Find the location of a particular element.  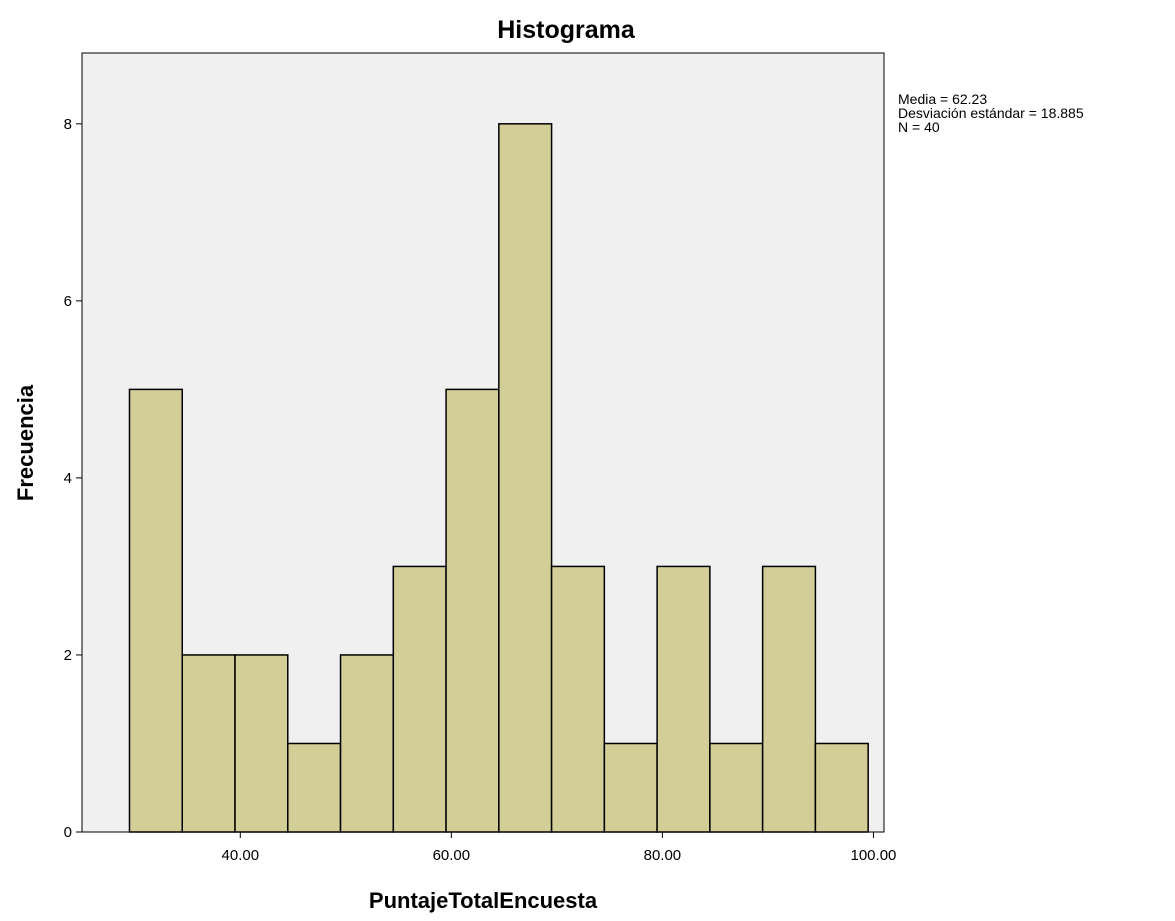

x-tick-label: 40.00 is located at coordinates (241, 855).